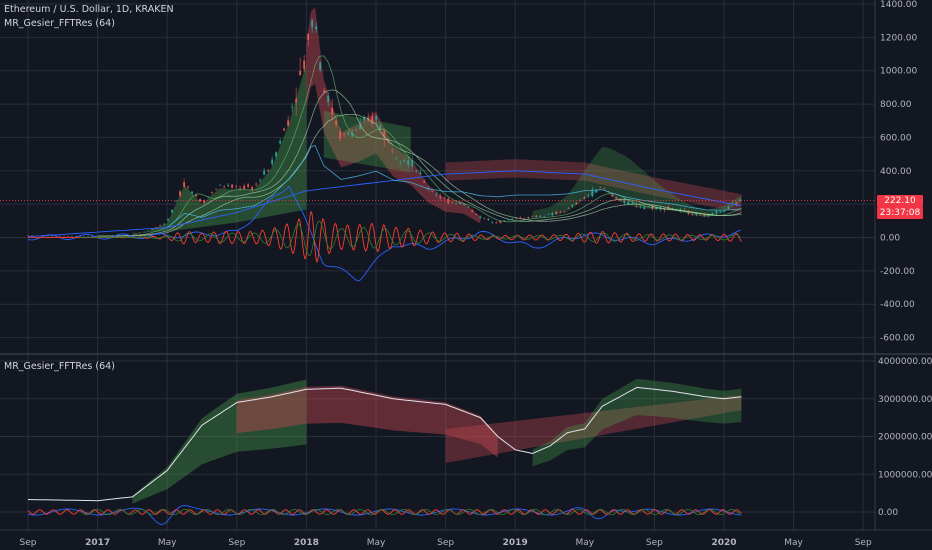  Describe the element at coordinates (723, 543) in the screenshot. I see `time-tick-label: 2020` at that location.